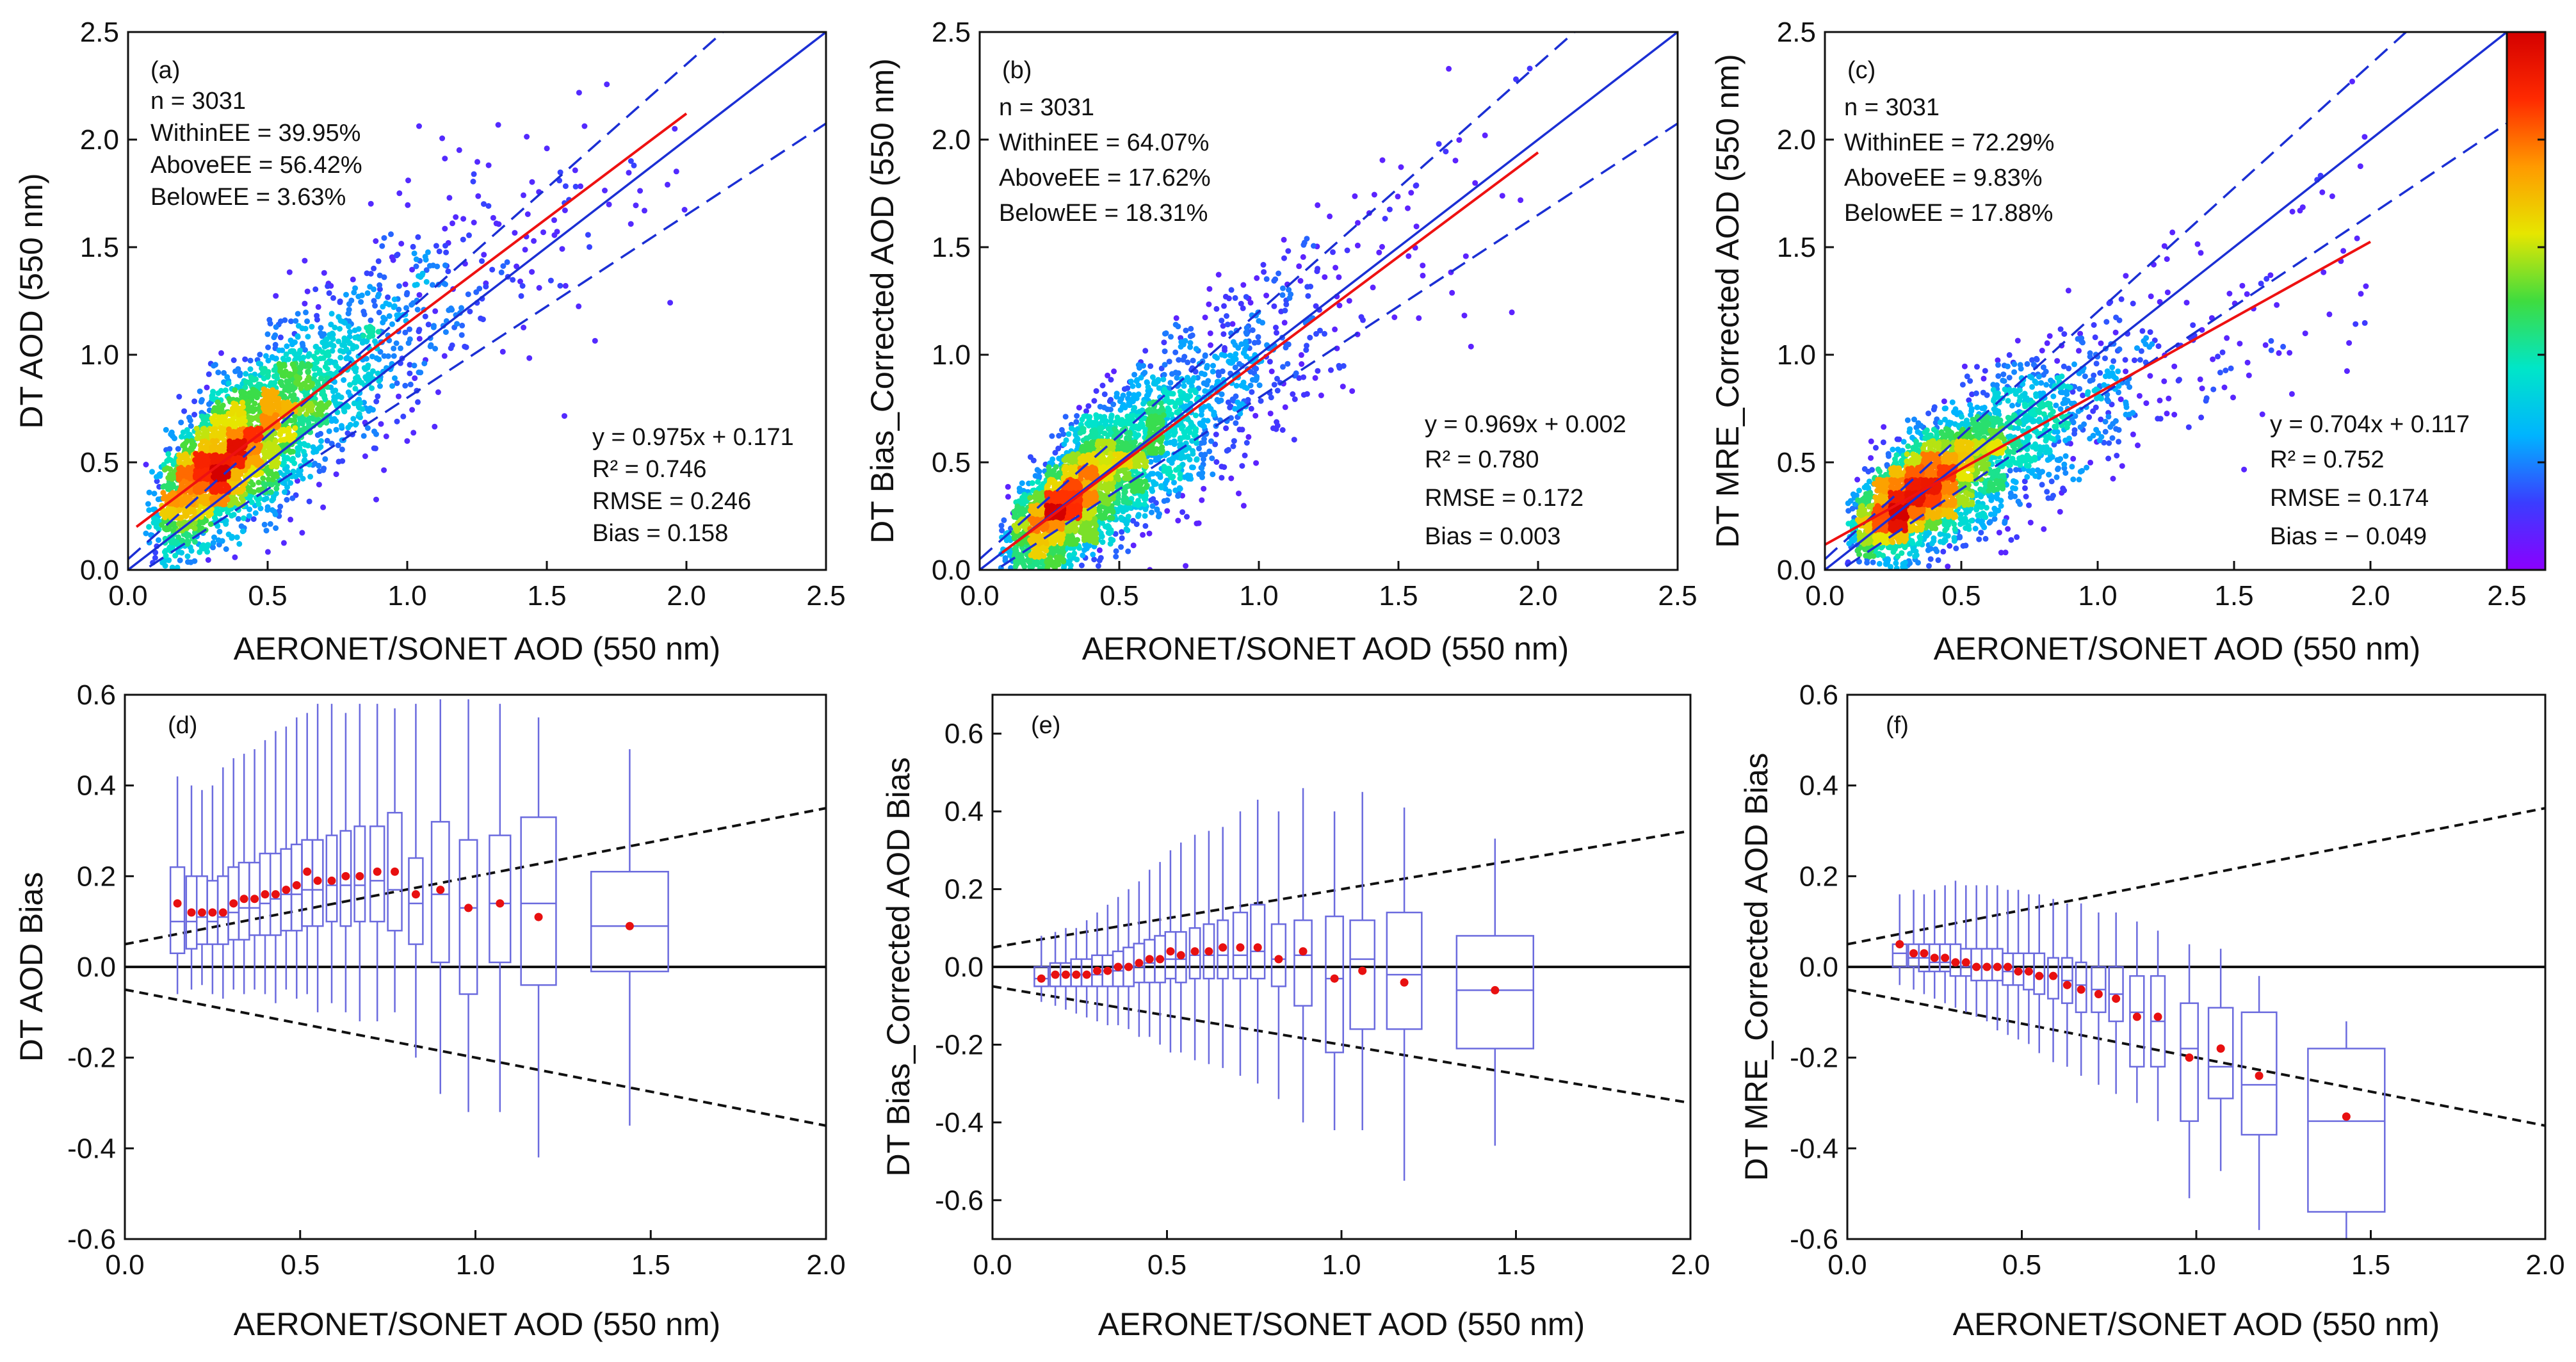 This screenshot has width=2576, height=1362. I want to click on x-tick-label-a: 1.5, so click(546, 596).